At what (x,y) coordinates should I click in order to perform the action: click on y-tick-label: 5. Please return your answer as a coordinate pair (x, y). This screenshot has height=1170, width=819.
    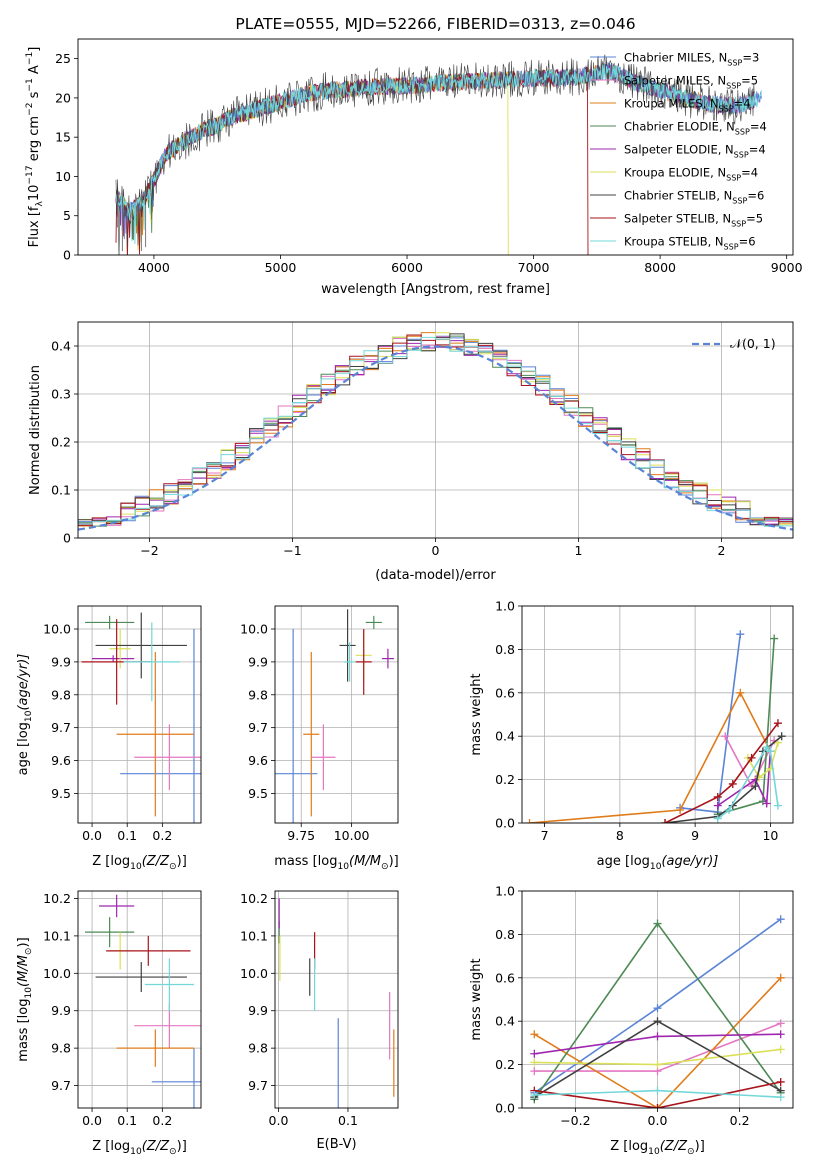
    Looking at the image, I should click on (67, 215).